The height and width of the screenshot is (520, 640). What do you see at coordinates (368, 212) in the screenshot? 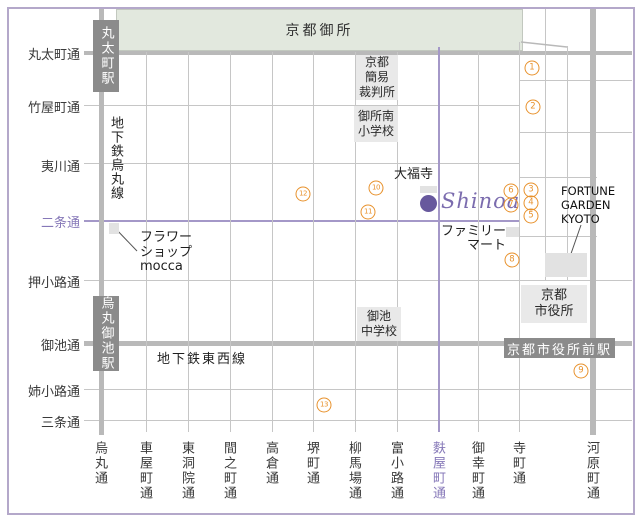
I see `marker-11: 11` at bounding box center [368, 212].